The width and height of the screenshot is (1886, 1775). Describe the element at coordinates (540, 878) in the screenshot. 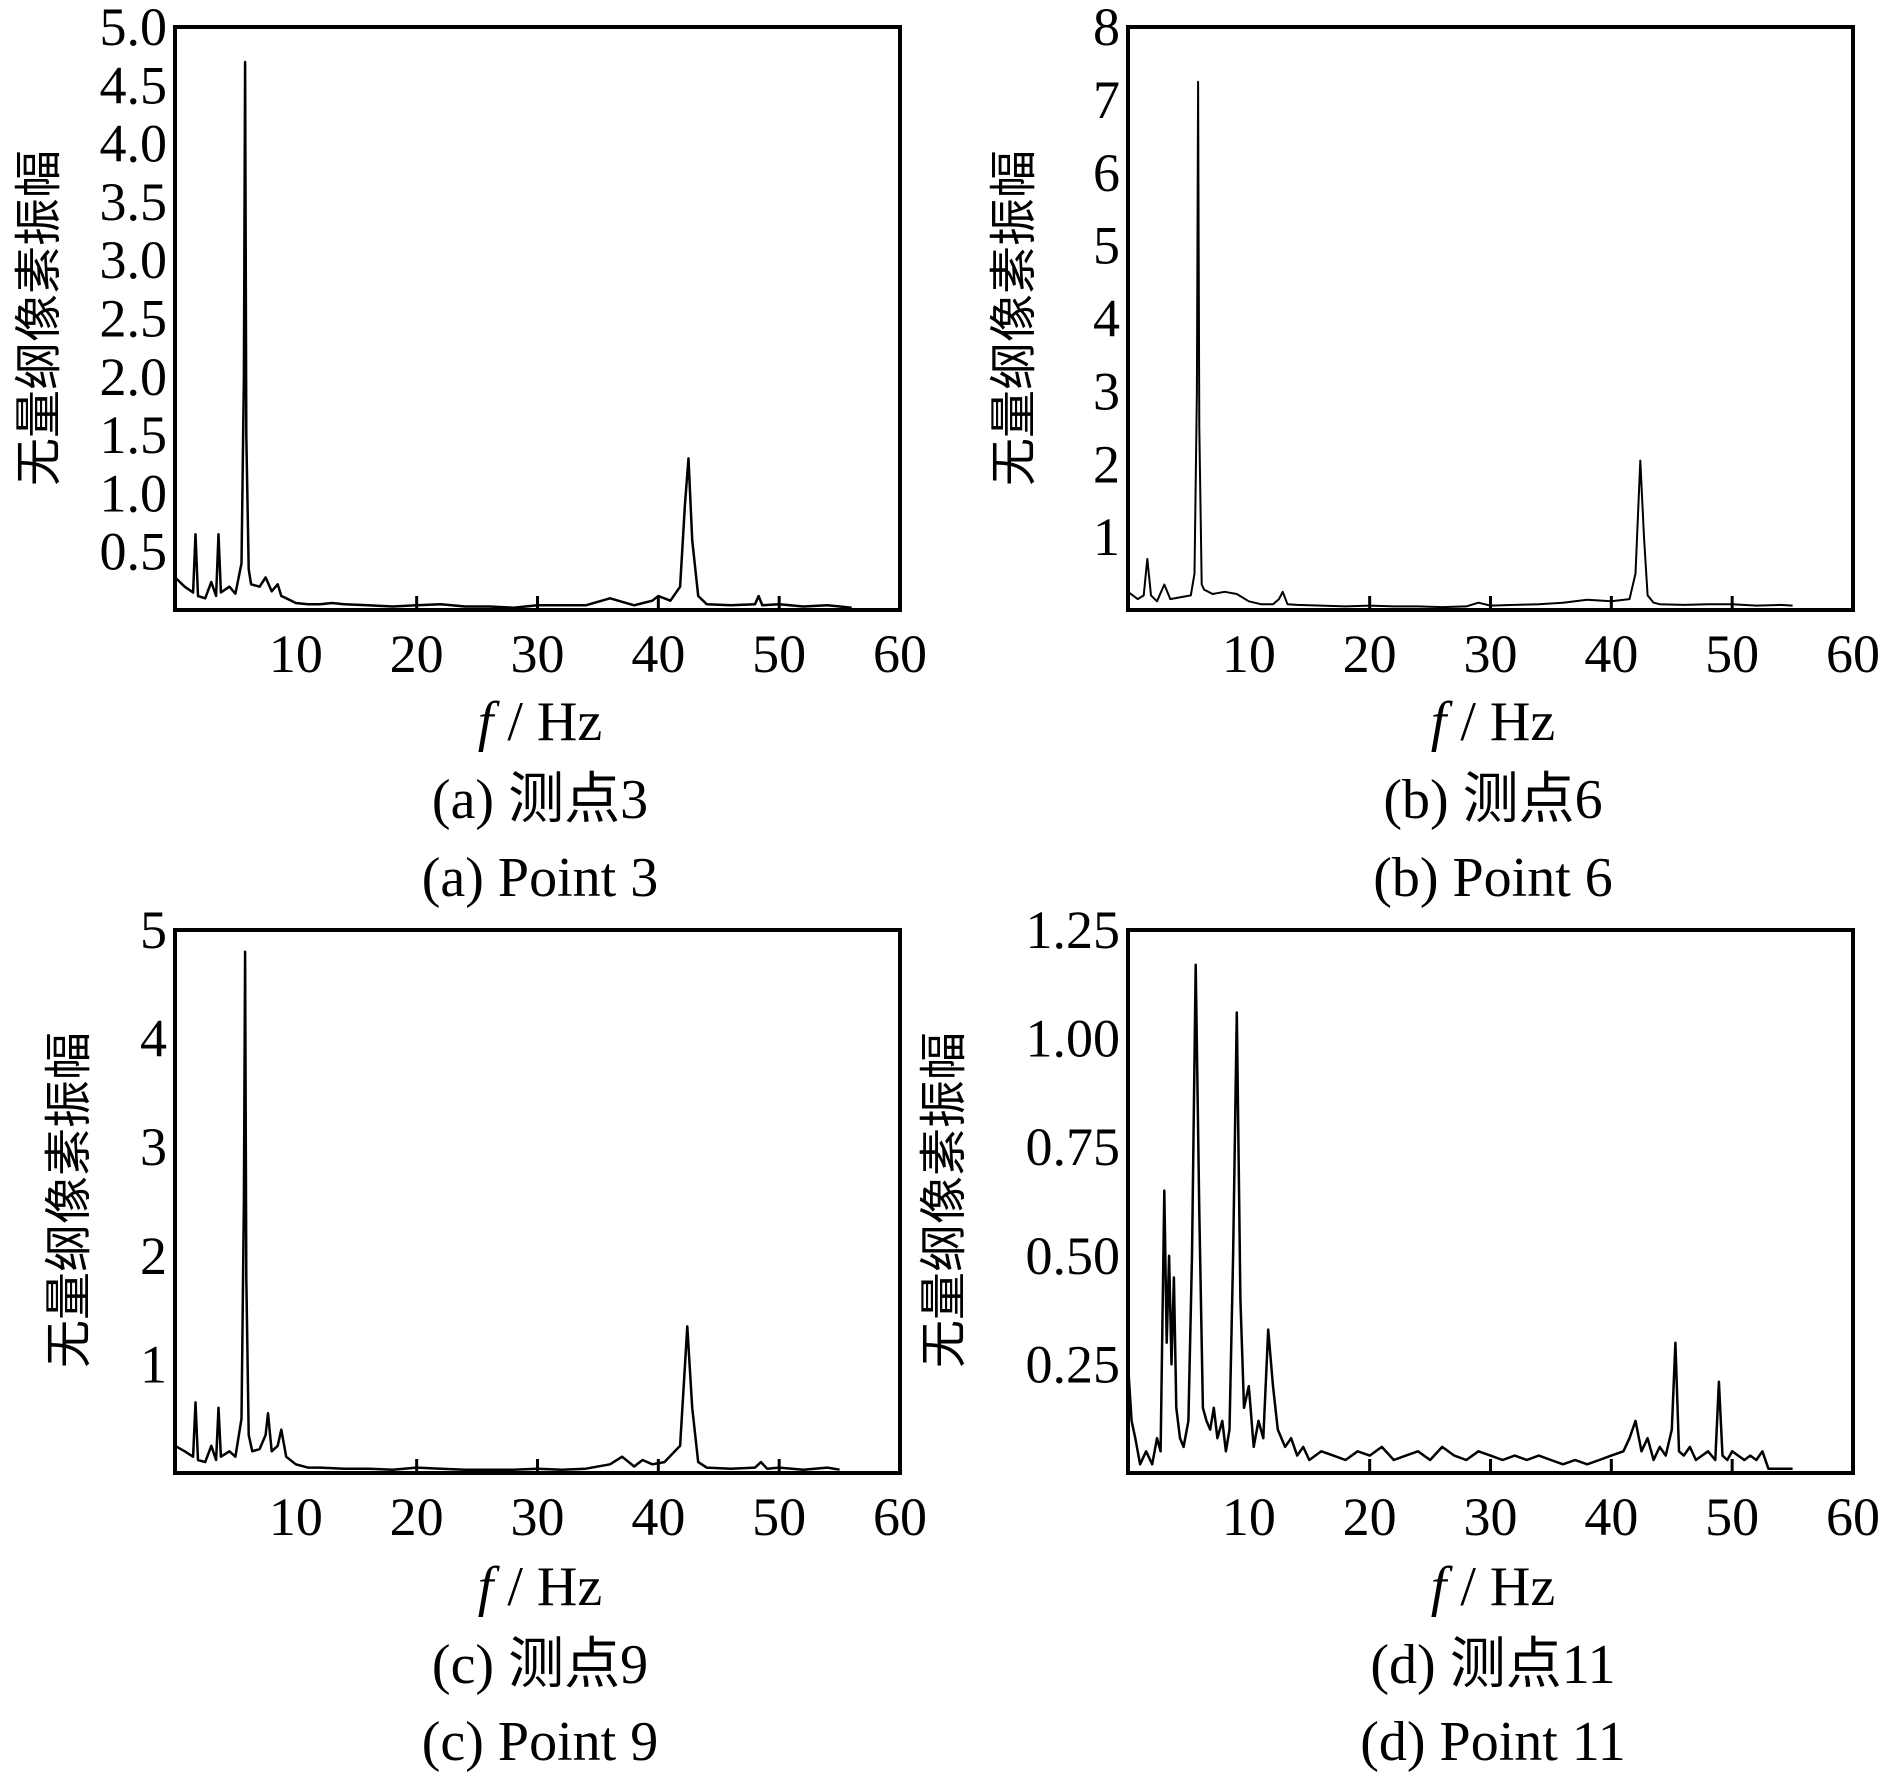

I see `caption-en: (a) Point 3` at that location.